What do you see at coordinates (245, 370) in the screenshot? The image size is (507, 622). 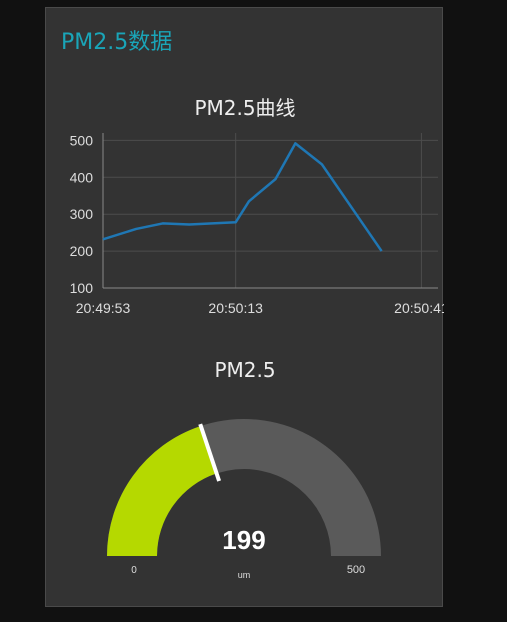 I see `gauge-title: PM2.5` at bounding box center [245, 370].